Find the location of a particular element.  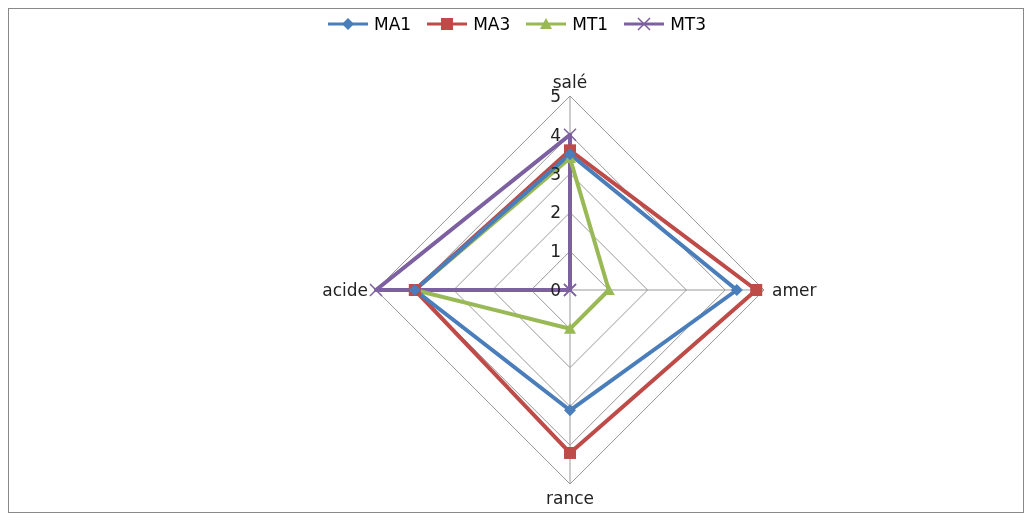

y-tick-label: 1 is located at coordinates (555, 251).